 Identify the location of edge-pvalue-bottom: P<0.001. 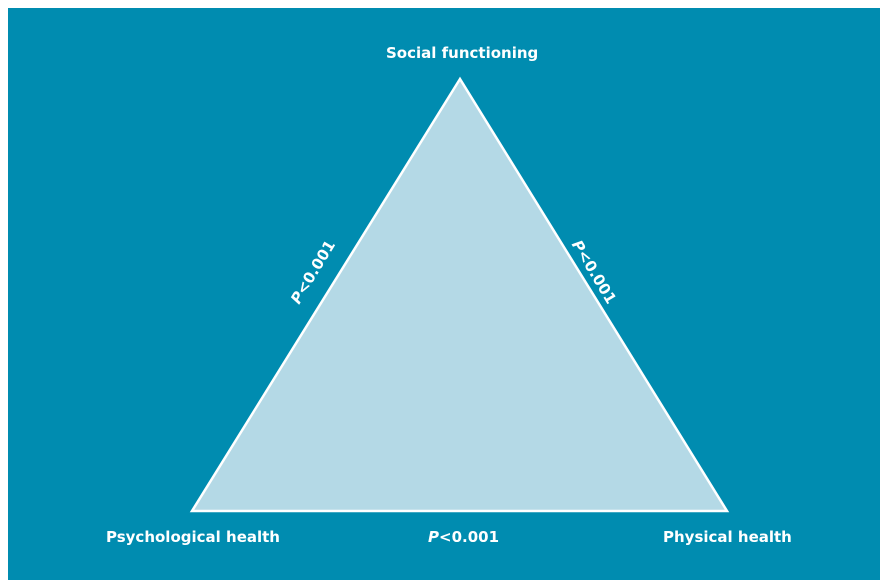
(463, 537).